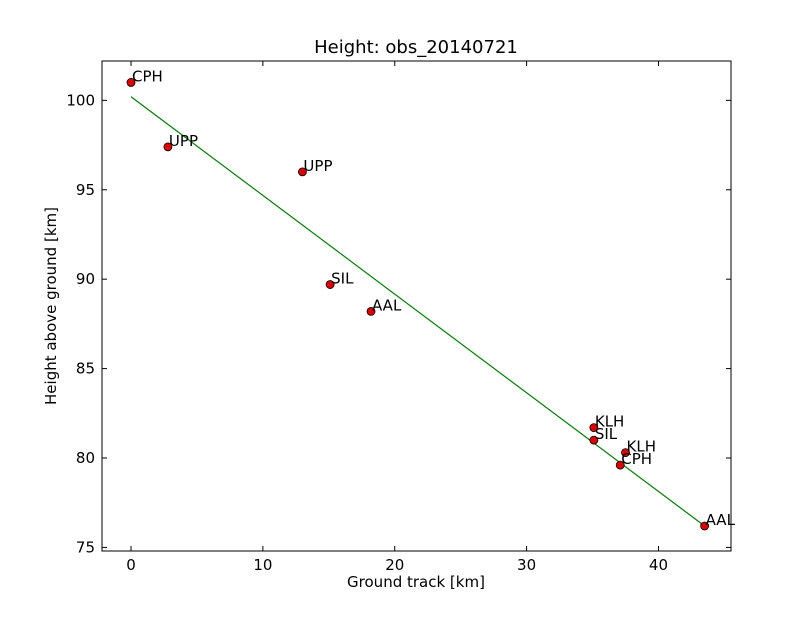  Describe the element at coordinates (394, 565) in the screenshot. I see `x-tick-label: 20` at that location.